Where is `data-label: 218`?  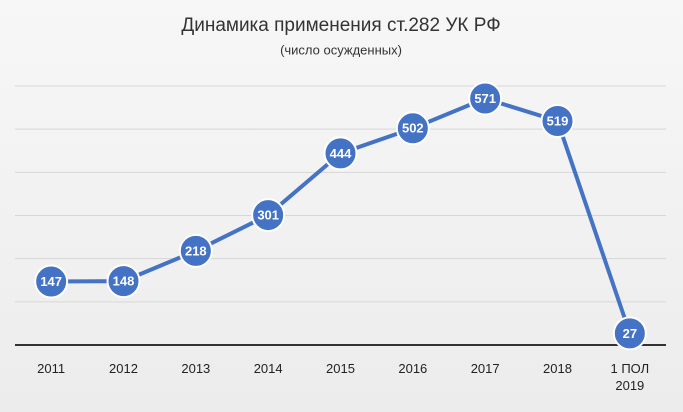
data-label: 218 is located at coordinates (196, 250).